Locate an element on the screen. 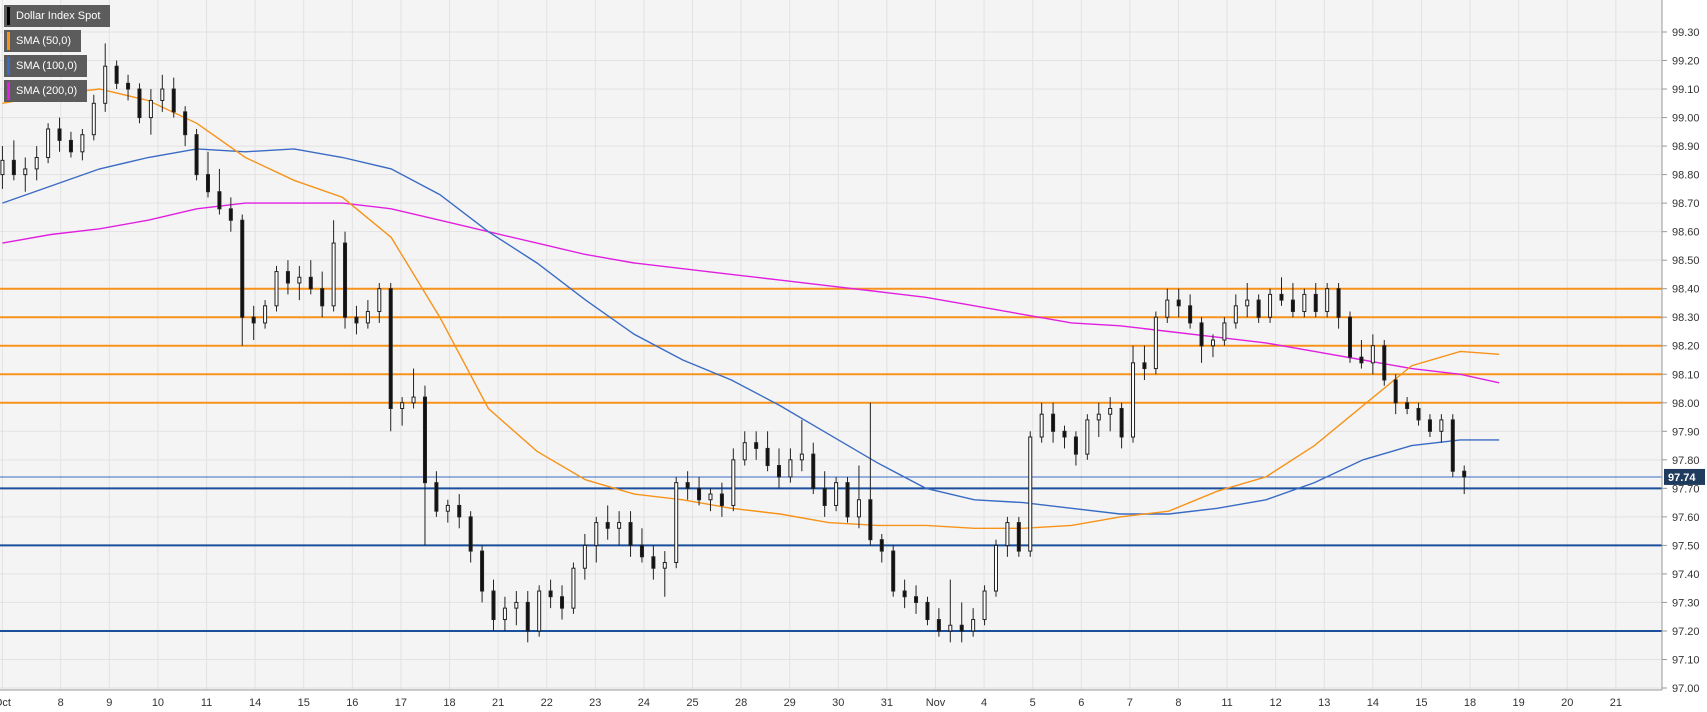  y-tick-label: 98.30 is located at coordinates (1686, 318).